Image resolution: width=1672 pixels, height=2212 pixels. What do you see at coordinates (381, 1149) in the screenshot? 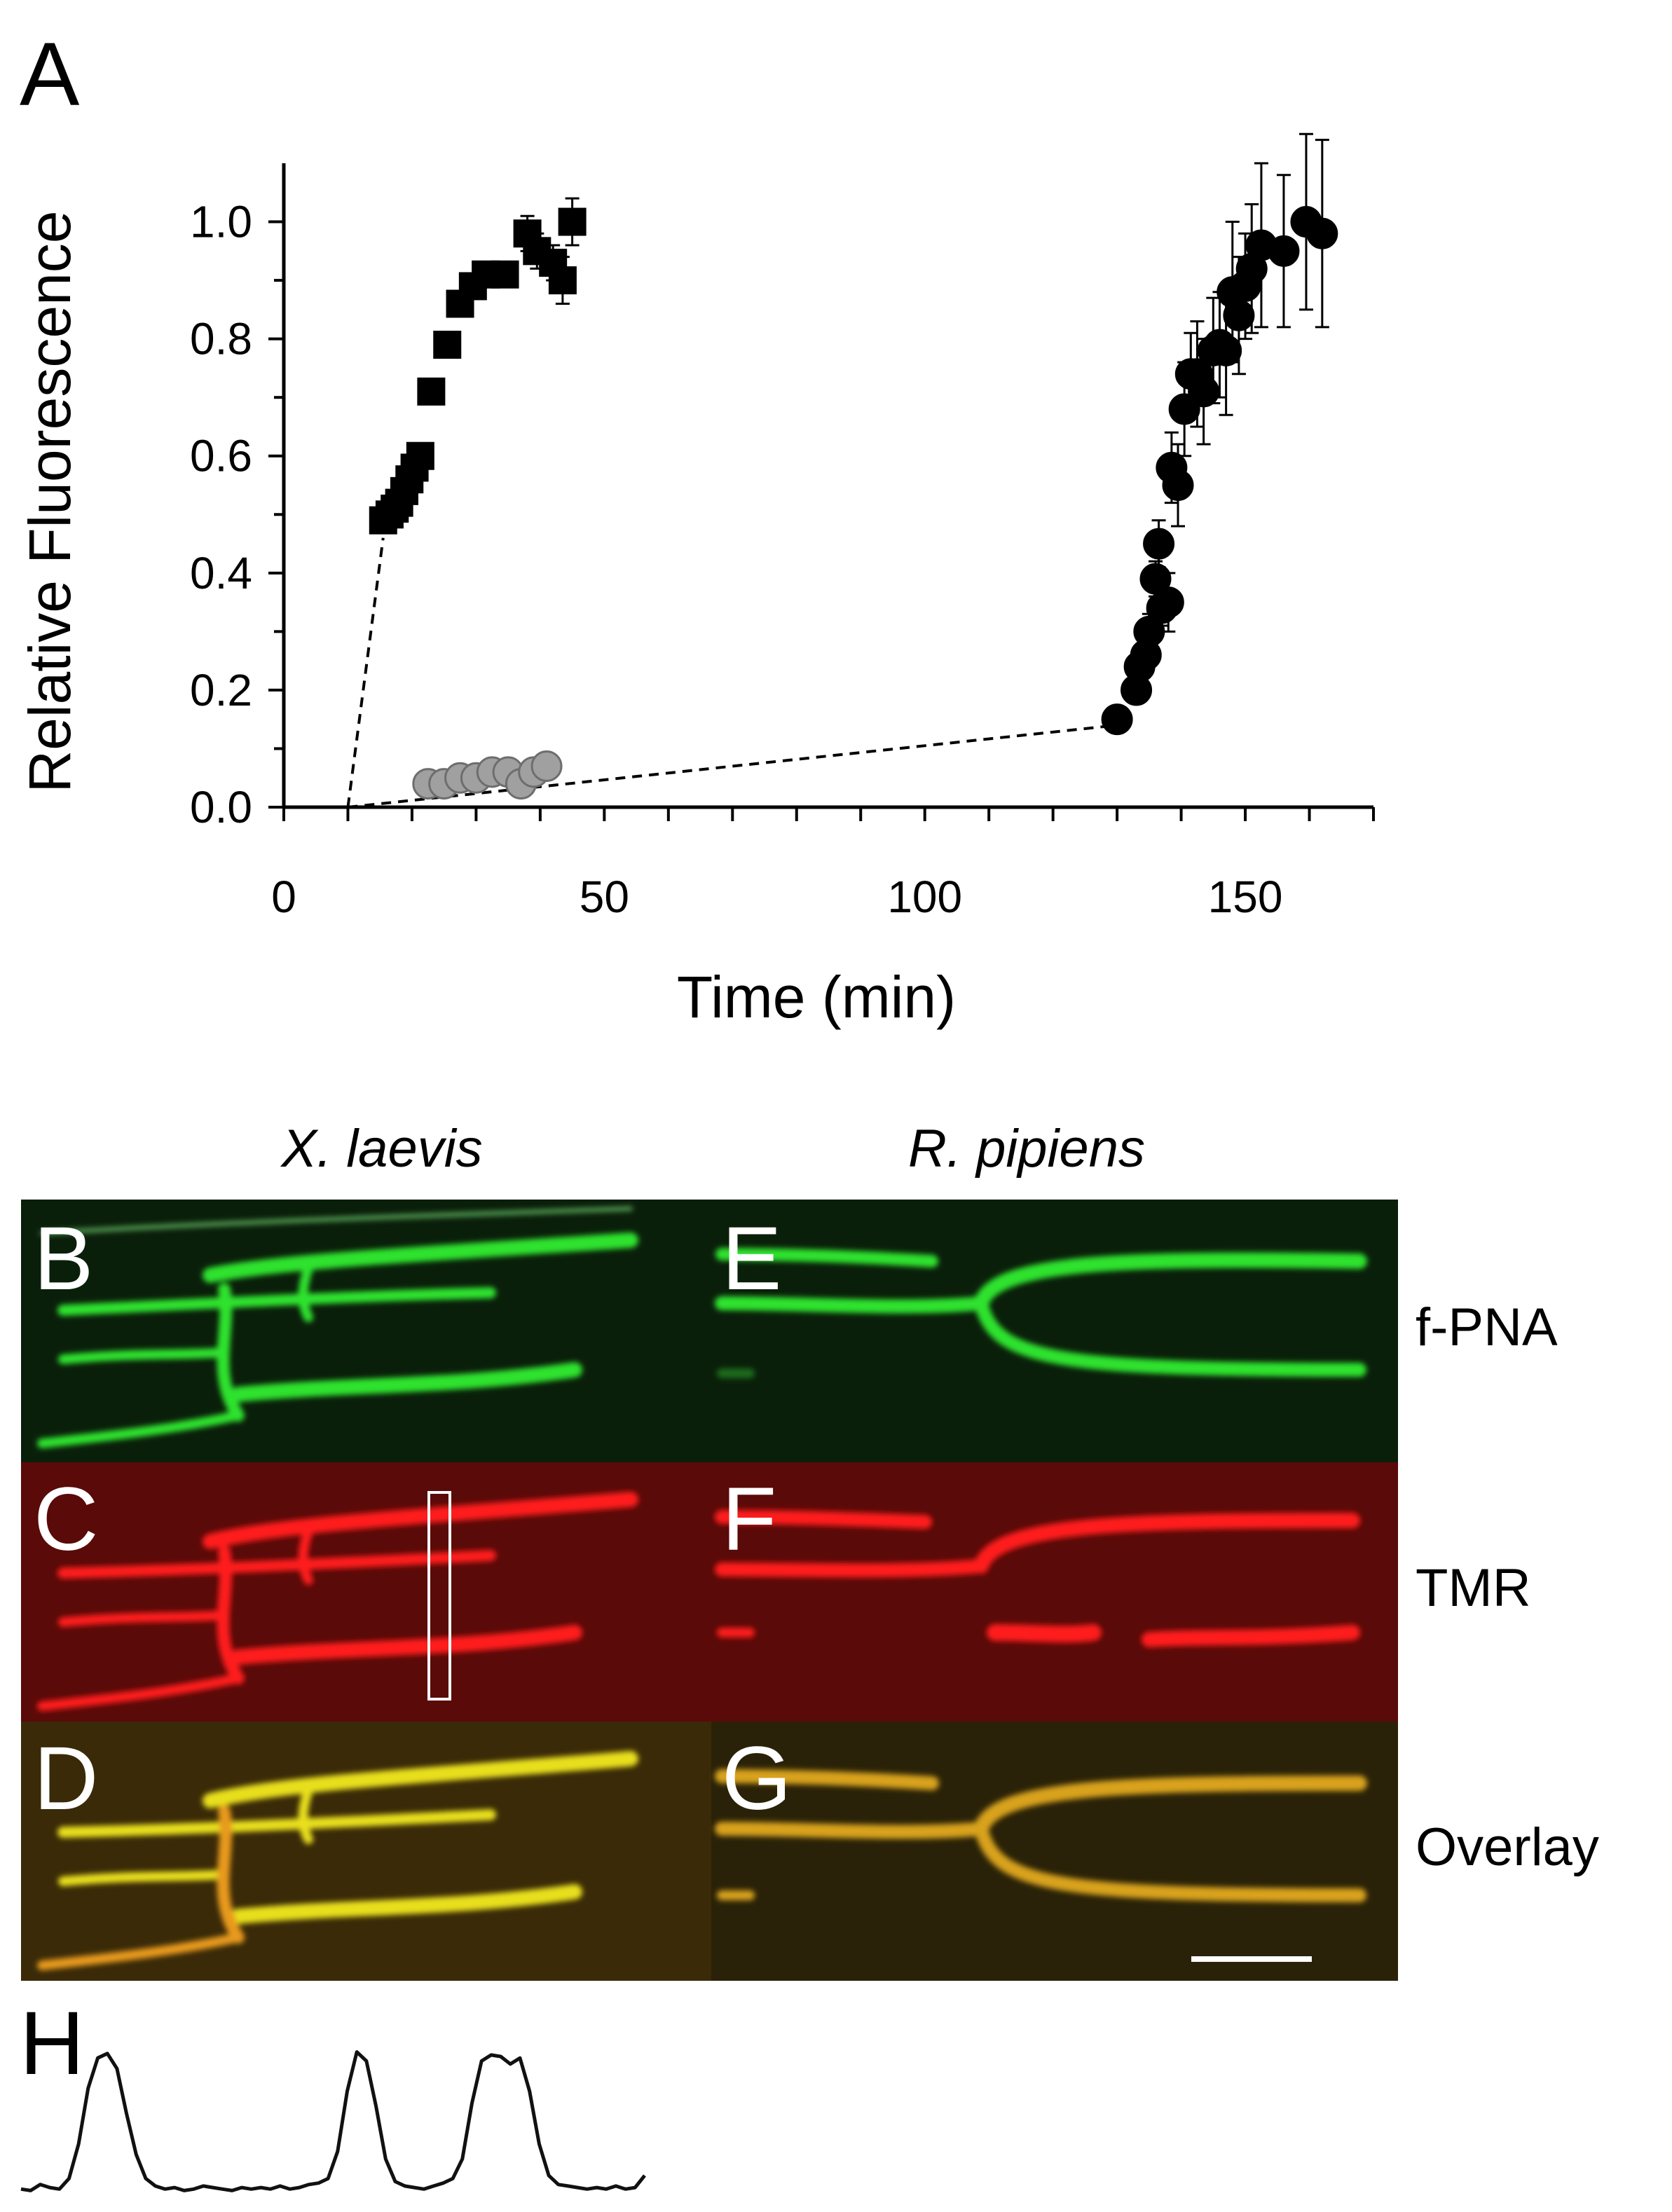
I see `species-label-left: X. laevis` at bounding box center [381, 1149].